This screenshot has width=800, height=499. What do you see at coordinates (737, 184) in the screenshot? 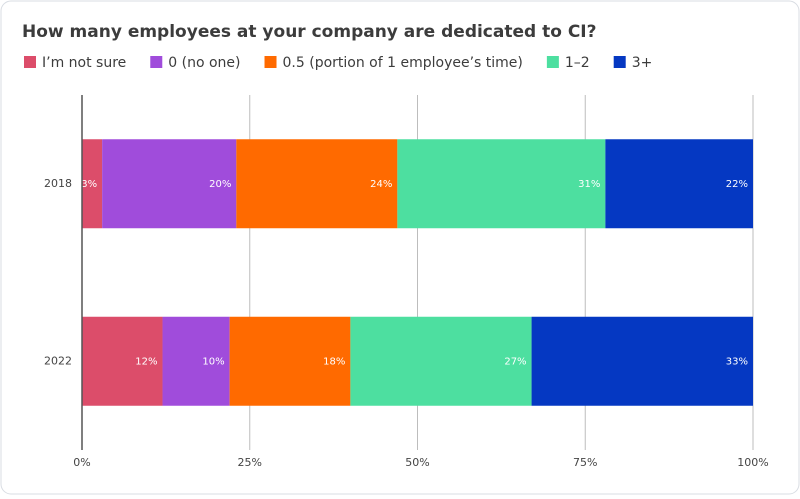
I see `data-label: 22%` at bounding box center [737, 184].